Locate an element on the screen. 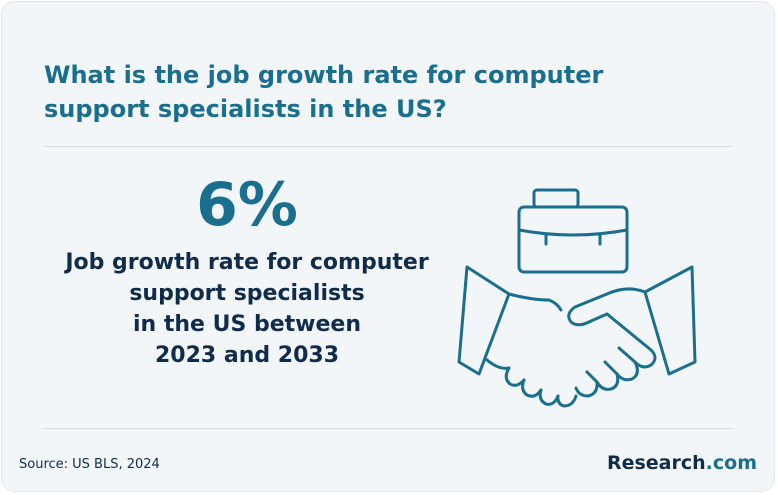  stat-caption-line: support specialists is located at coordinates (247, 293).